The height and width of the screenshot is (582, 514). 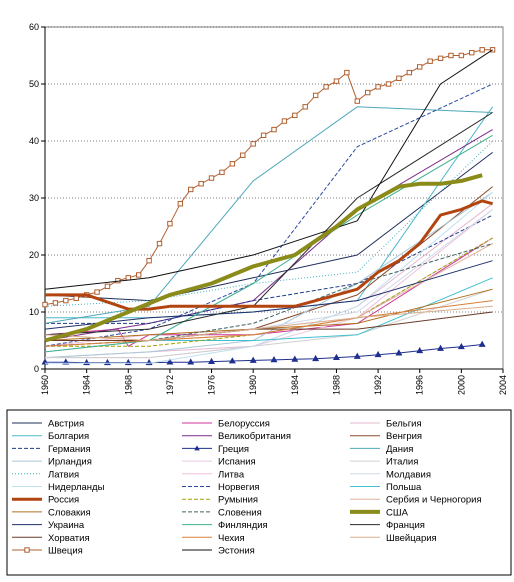 I want to click on legend-label: Финляндия, so click(x=243, y=525).